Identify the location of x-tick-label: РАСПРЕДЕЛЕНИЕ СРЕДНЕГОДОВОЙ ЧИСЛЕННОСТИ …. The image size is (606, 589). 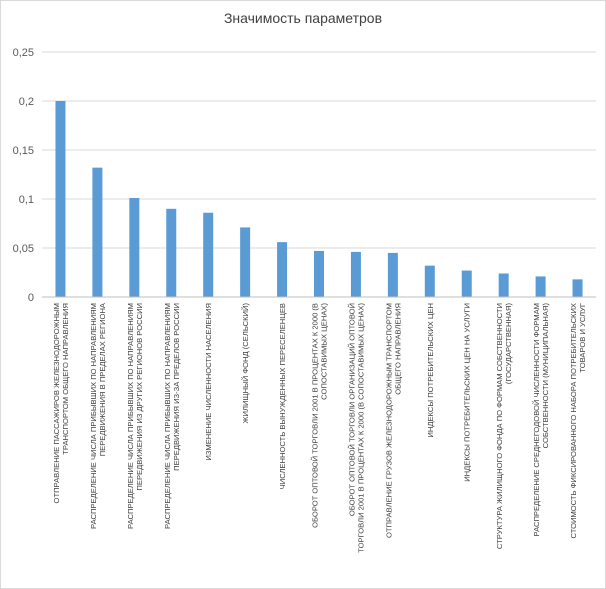
(541, 420).